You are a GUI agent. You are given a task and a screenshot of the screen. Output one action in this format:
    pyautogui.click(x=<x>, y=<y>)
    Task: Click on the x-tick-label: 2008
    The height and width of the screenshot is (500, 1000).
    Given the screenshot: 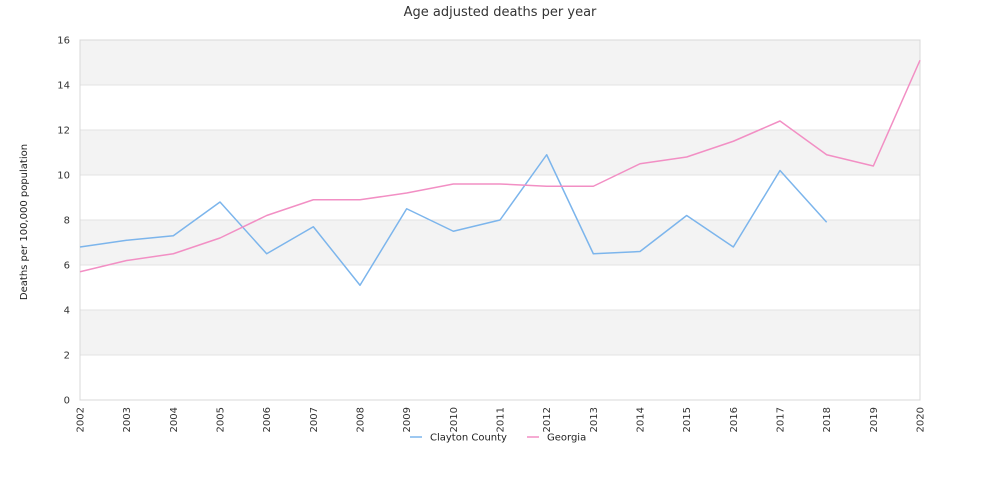 What is the action you would take?
    pyautogui.click(x=361, y=419)
    